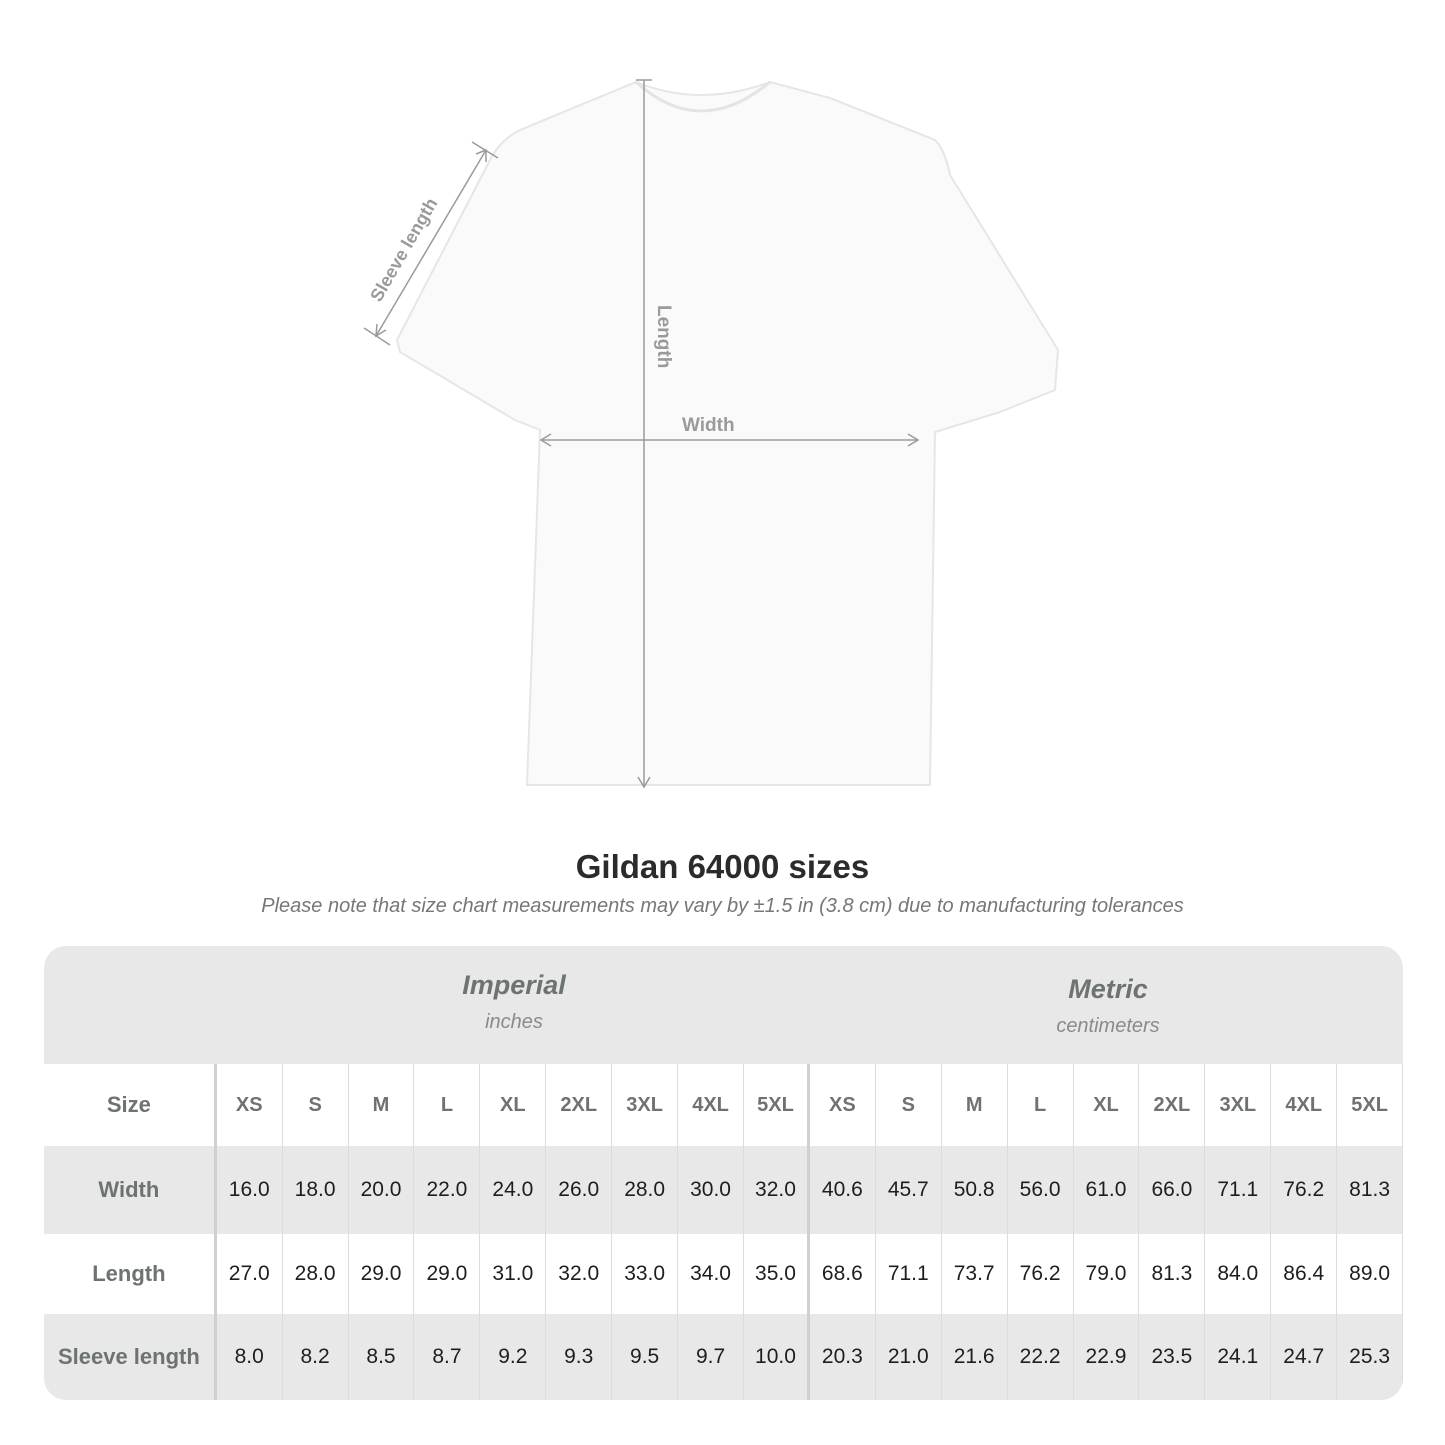  What do you see at coordinates (708, 425) in the screenshot?
I see `width-label: Width` at bounding box center [708, 425].